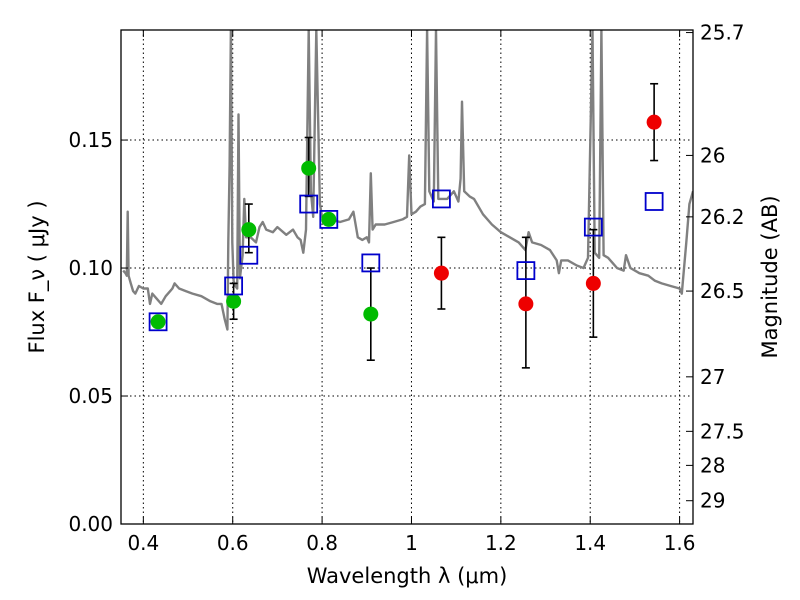  I want to click on x-axis-title: Wavelength λ (μm), so click(407, 576).